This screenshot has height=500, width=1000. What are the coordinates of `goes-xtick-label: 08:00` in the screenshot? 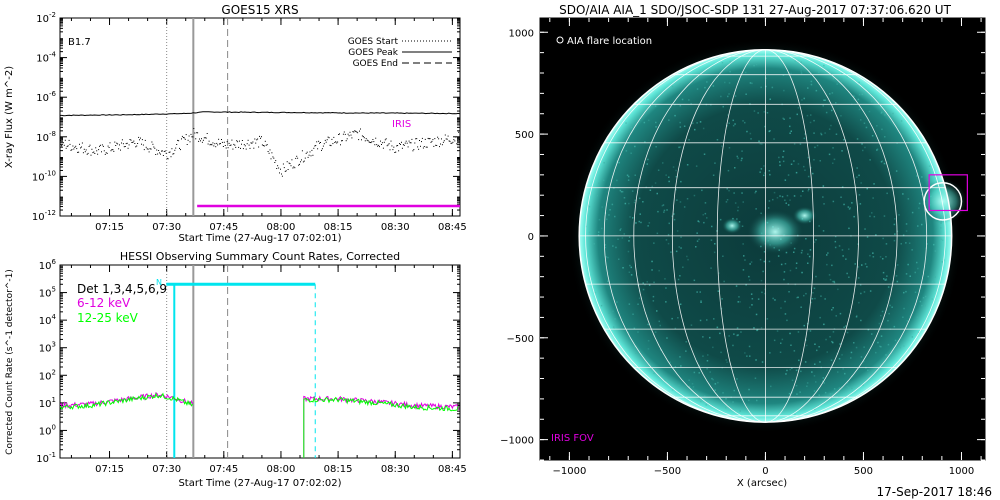 It's located at (281, 227).